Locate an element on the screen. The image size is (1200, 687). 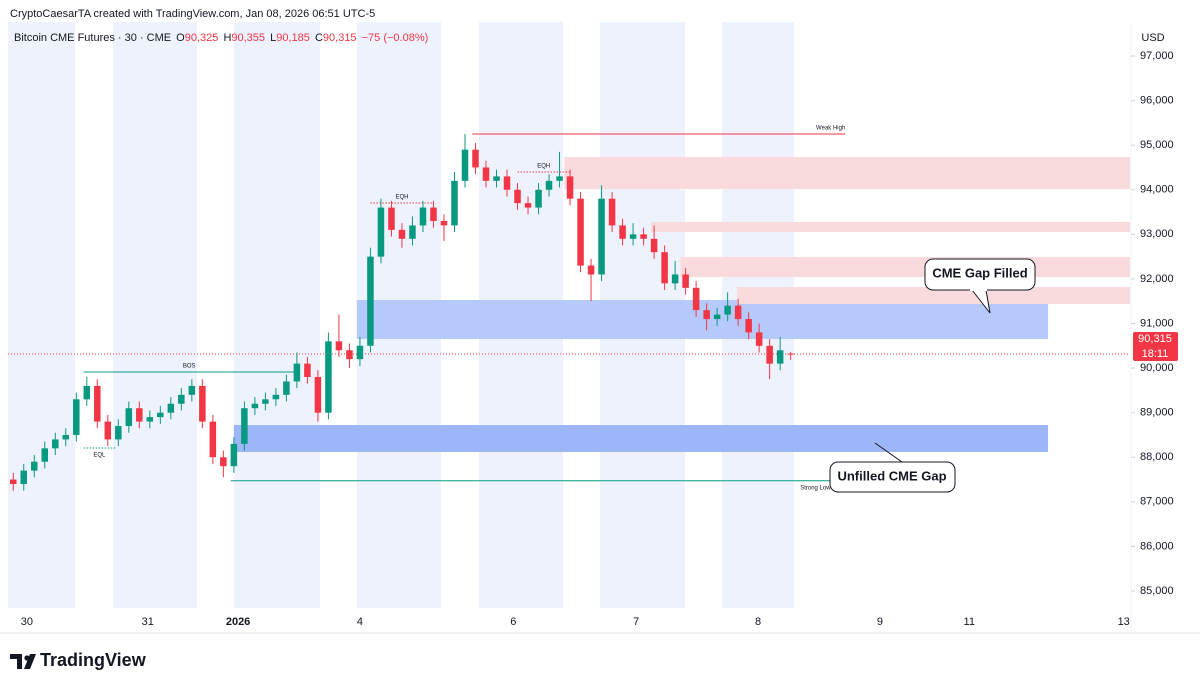
x-tick-label: 30 is located at coordinates (27, 622).